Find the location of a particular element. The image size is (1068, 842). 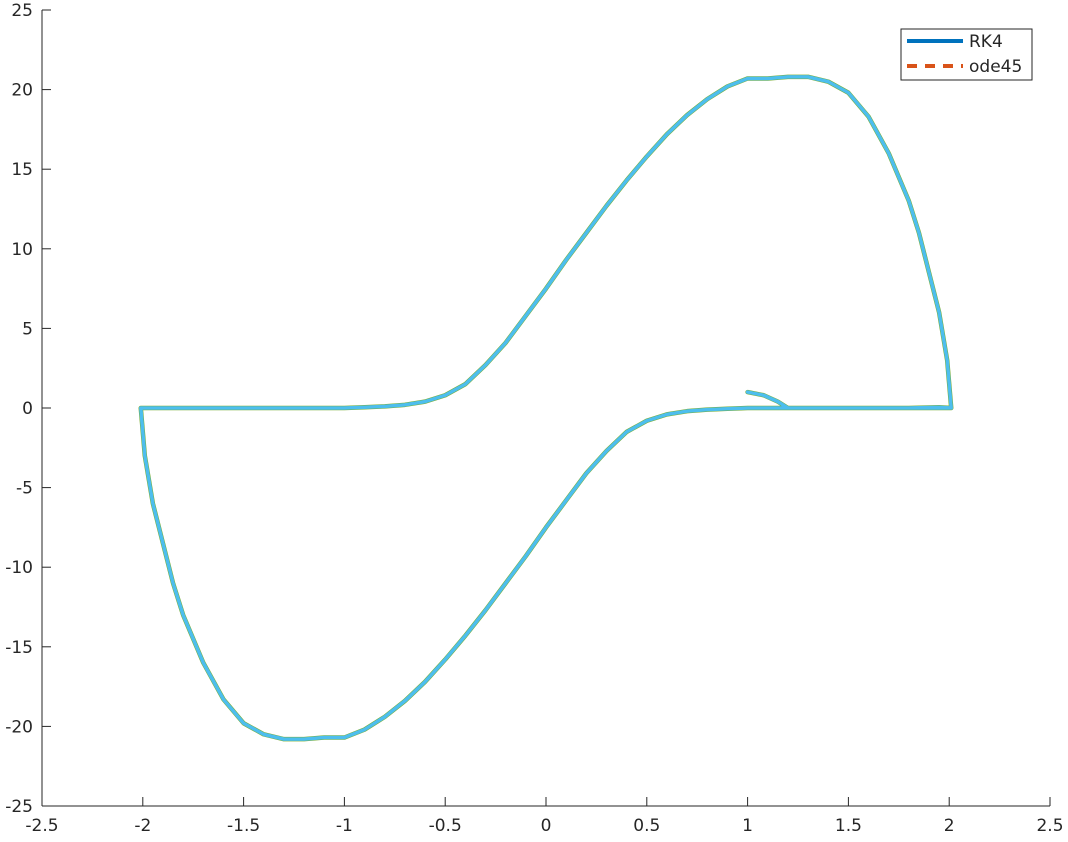

x-tick-label: 0.5 is located at coordinates (646, 826).